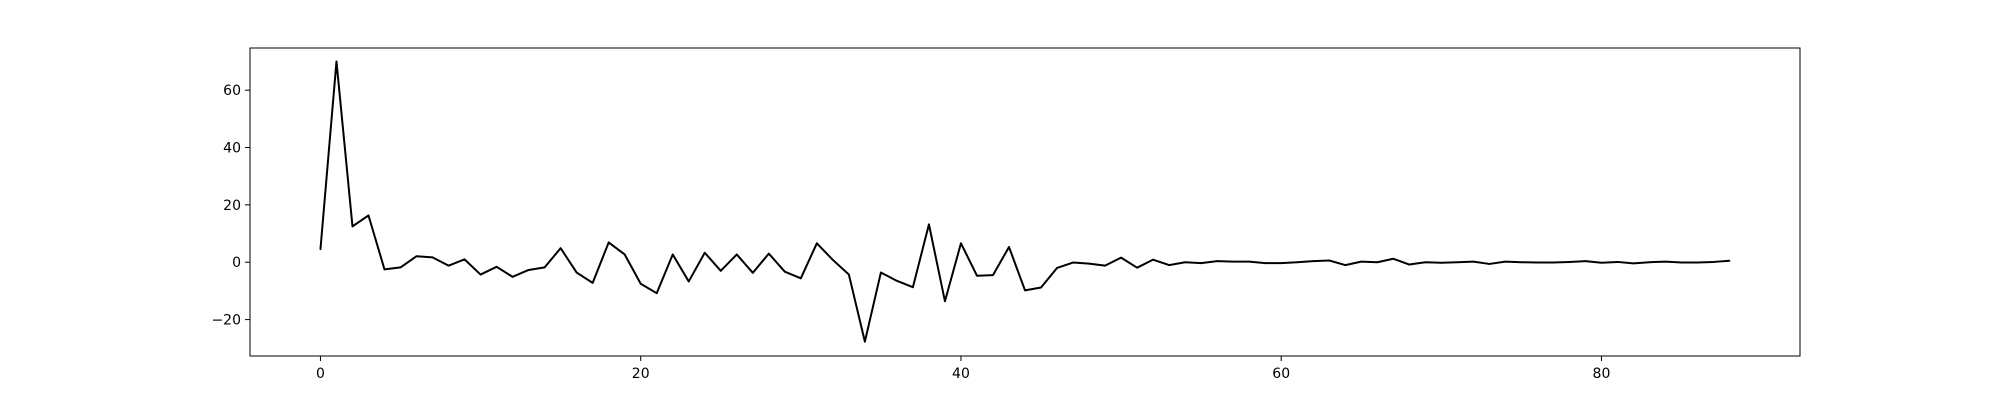  I want to click on x-tick-label: 0, so click(320, 374).